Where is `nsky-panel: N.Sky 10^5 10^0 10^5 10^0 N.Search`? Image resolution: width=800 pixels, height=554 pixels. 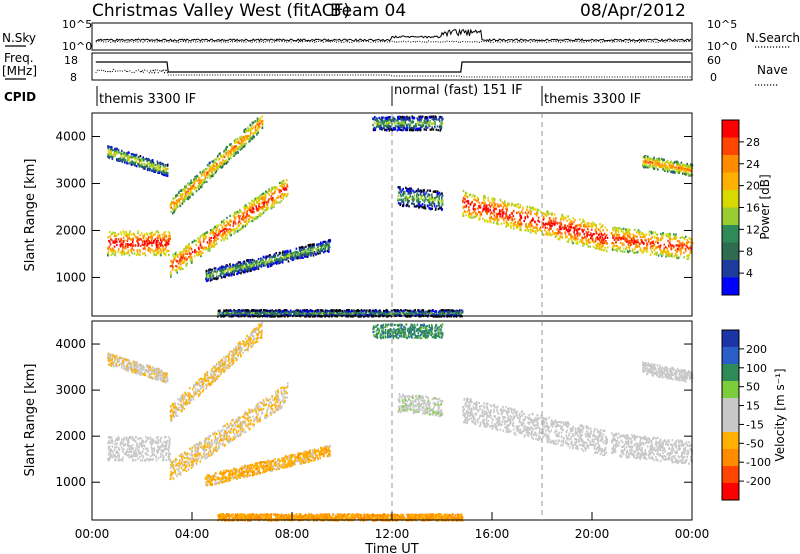
nsky-panel: N.Sky 10^5 10^0 10^5 10^0 N.Search is located at coordinates (401, 35).